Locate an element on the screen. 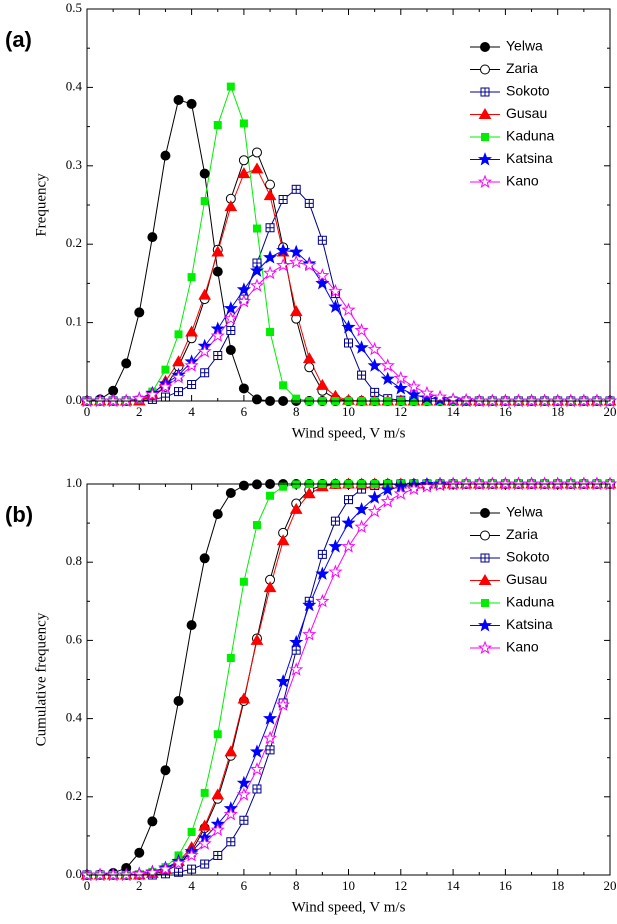 The width and height of the screenshot is (617, 924). x-axis-label: Wind speed, V m/s is located at coordinates (349, 907).